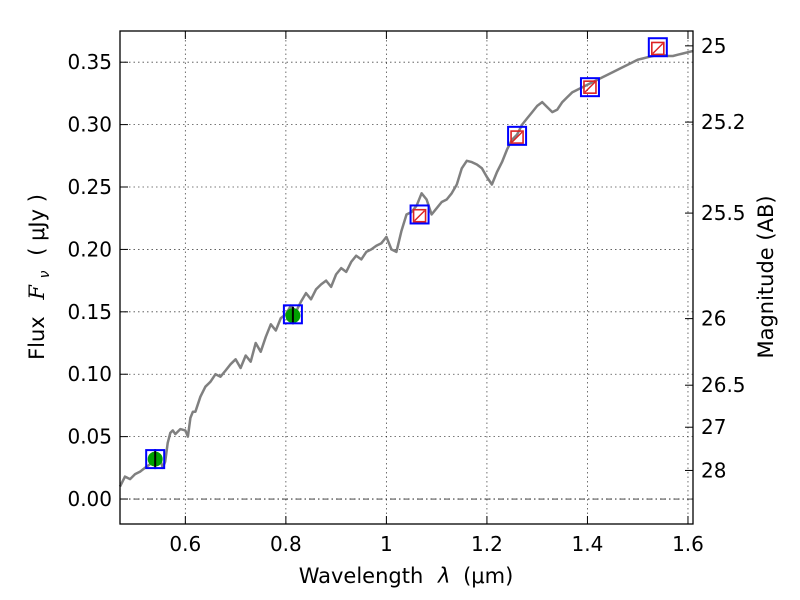 This screenshot has width=800, height=600. Describe the element at coordinates (89, 125) in the screenshot. I see `y-tick-label: 0.30` at that location.